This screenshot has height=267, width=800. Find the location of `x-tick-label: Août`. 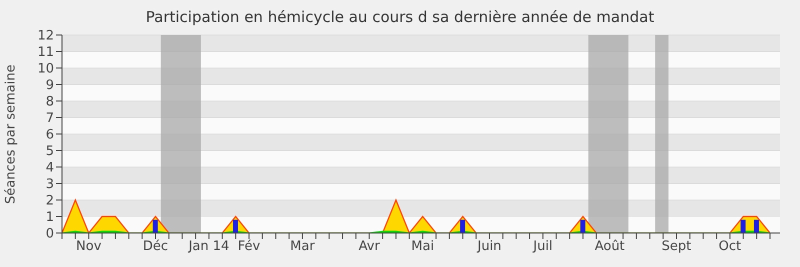

x-tick-label: Août is located at coordinates (609, 246).